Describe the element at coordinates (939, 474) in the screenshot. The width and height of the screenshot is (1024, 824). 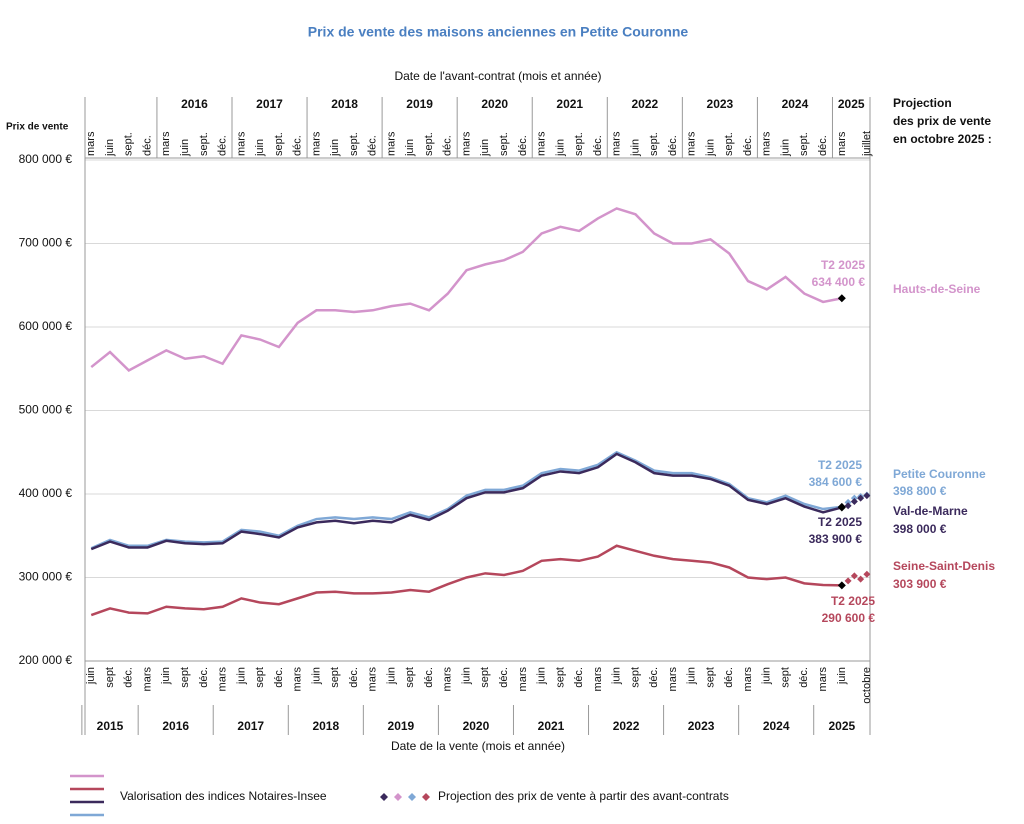
I see `series-name: Petite Couronne` at that location.